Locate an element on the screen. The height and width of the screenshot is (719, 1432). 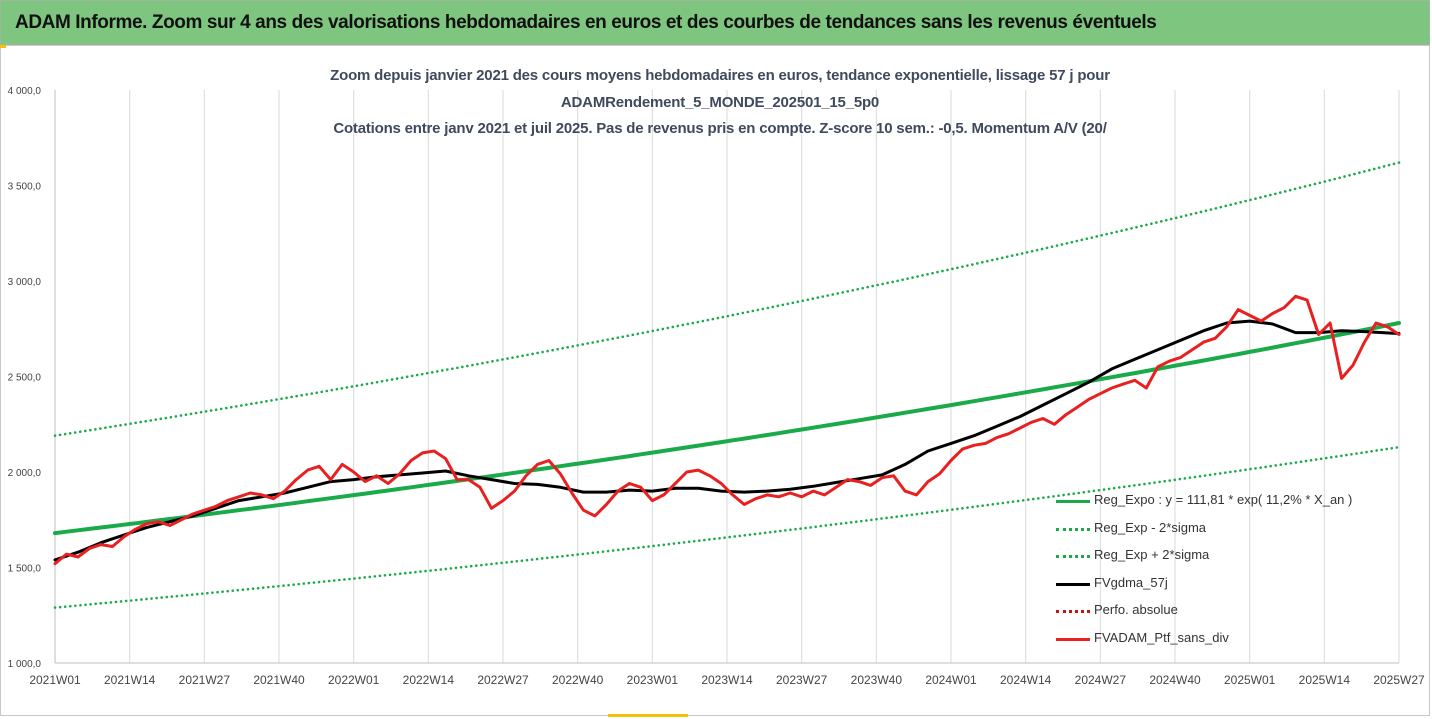
legend-item: FVADAM_Ptf_sans_div is located at coordinates (1202, 642).